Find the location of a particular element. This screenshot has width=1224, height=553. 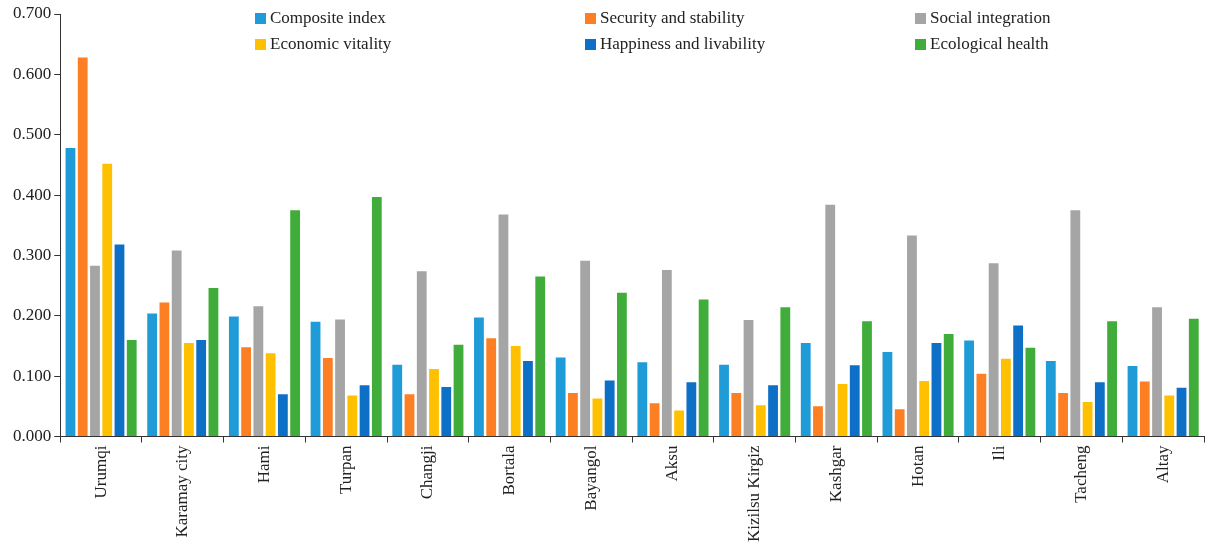

y-tick-label: 0.100 is located at coordinates (32, 375).